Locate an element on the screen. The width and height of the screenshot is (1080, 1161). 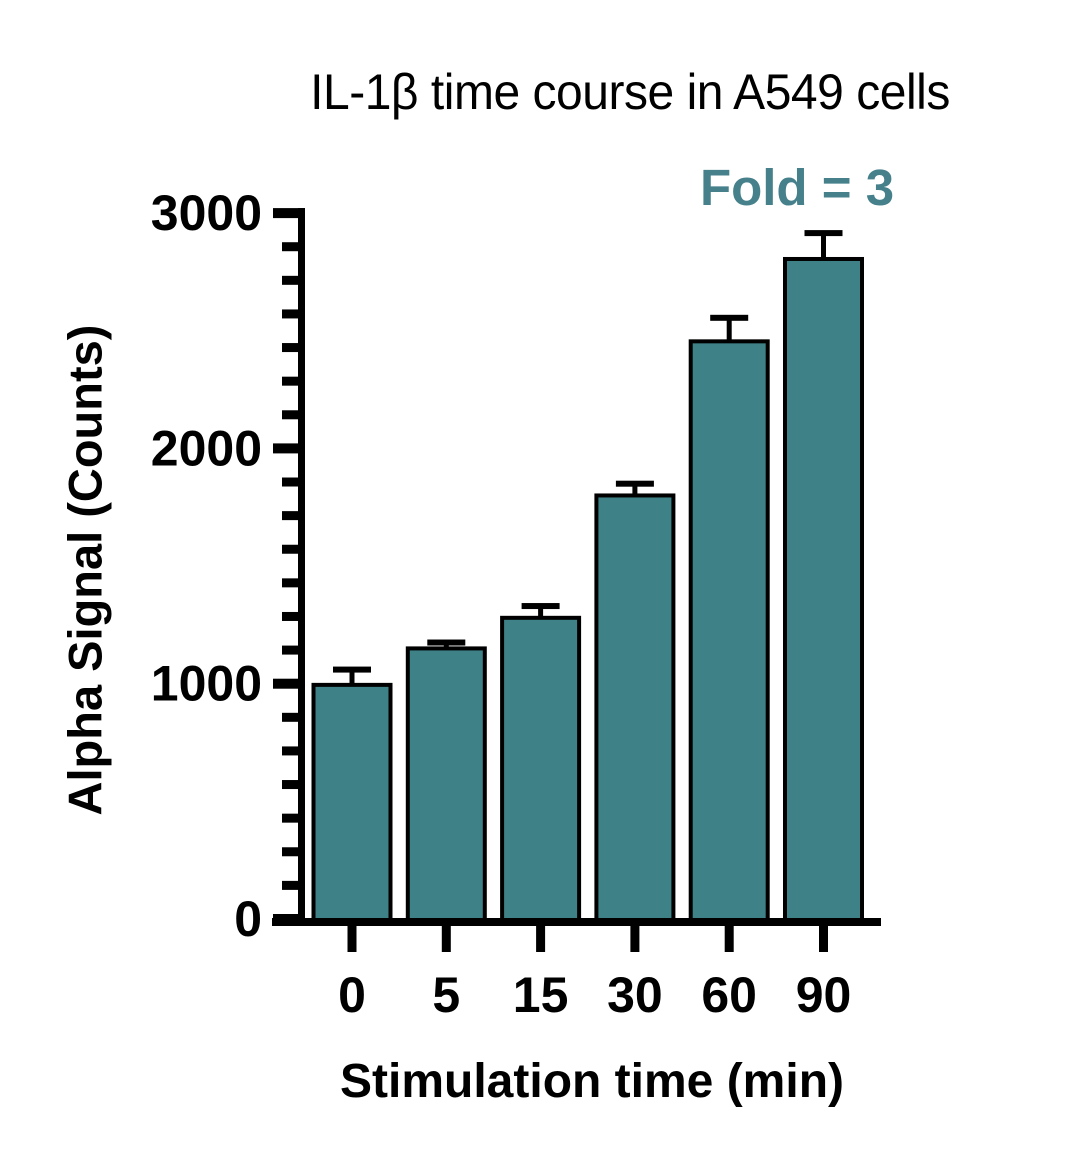
bar-15min is located at coordinates (541, 768).